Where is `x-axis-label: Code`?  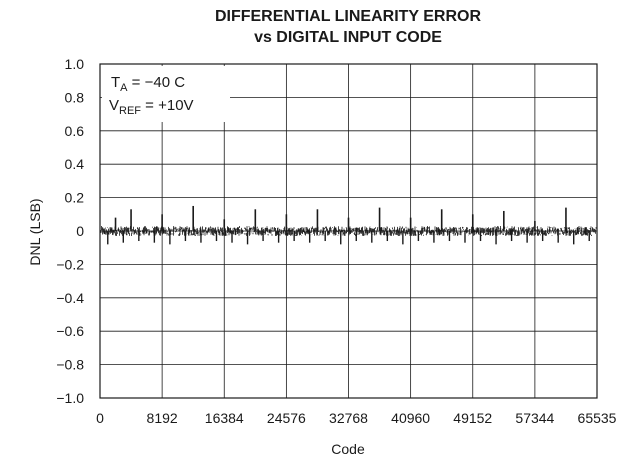 x-axis-label: Code is located at coordinates (348, 449).